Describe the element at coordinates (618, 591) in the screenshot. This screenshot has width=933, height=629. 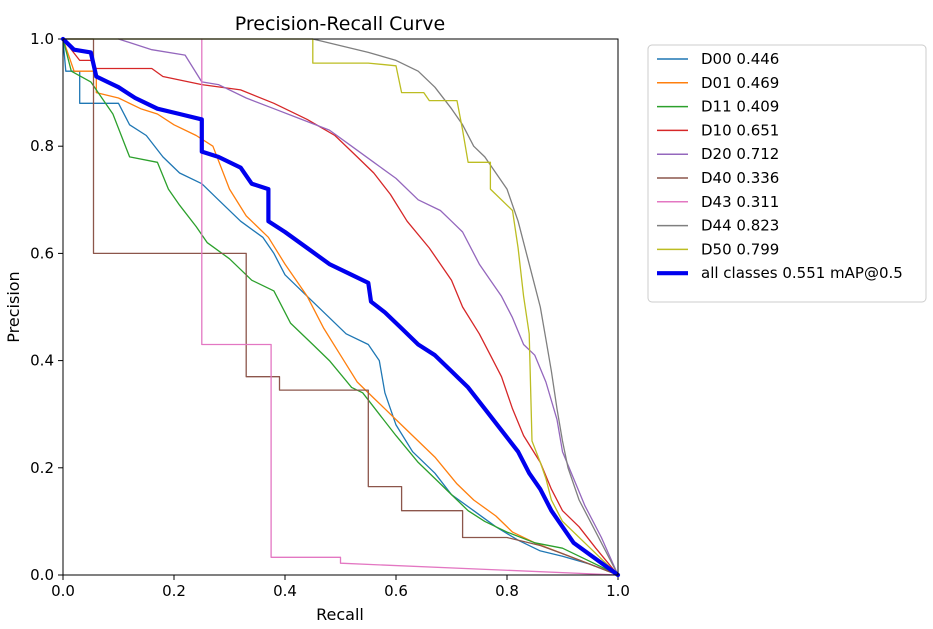
I see `x-tick-label: 1.0` at that location.